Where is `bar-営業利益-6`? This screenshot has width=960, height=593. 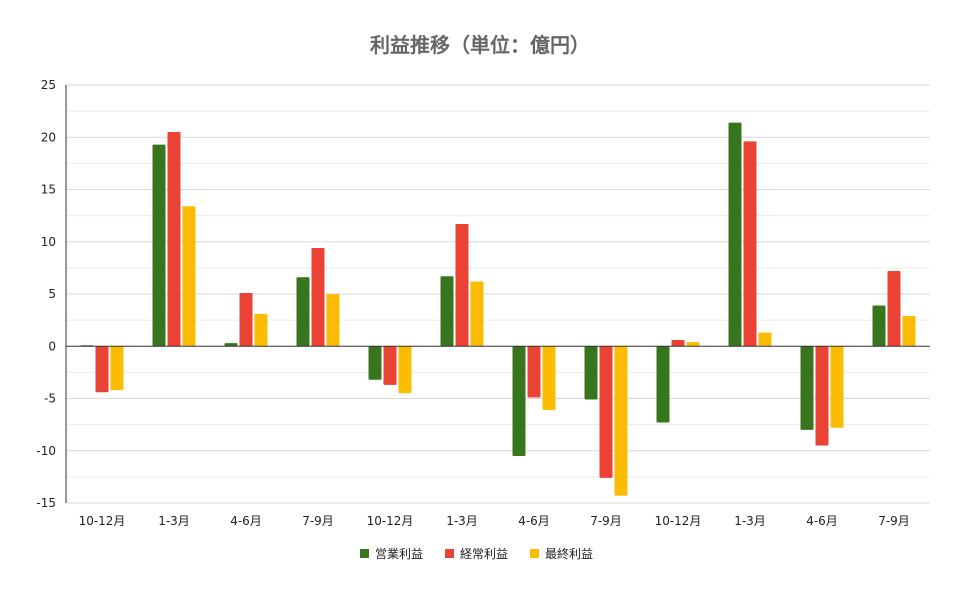
bar-営業利益-6 is located at coordinates (519, 401).